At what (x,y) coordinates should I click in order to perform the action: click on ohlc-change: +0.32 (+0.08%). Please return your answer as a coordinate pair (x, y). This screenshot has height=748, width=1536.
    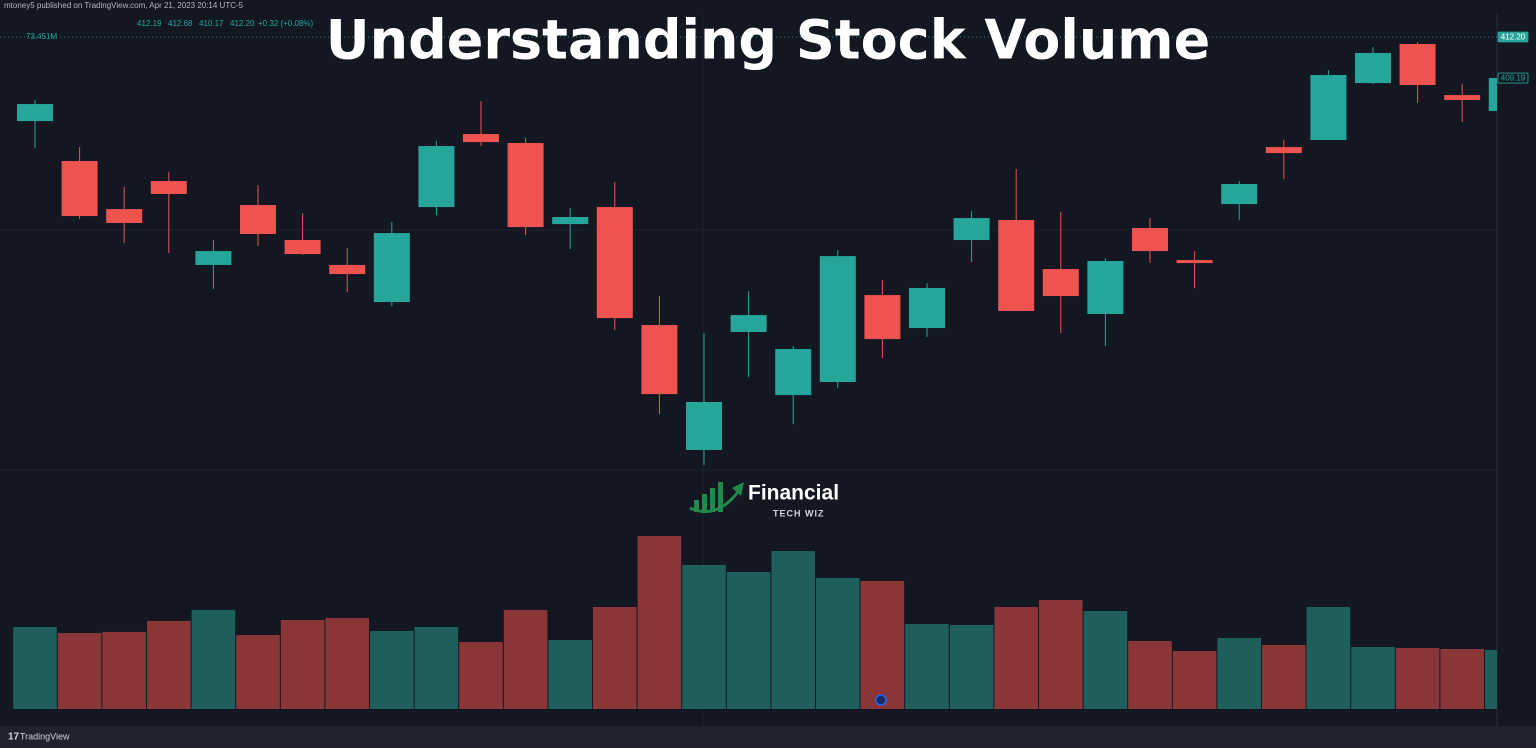
    Looking at the image, I should click on (285, 23).